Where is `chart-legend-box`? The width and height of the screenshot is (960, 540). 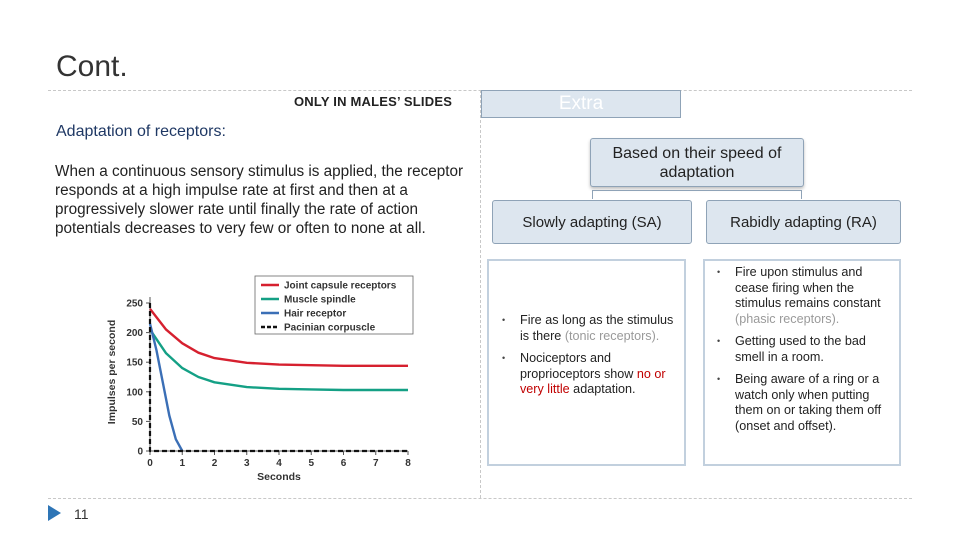
chart-legend-box is located at coordinates (334, 305).